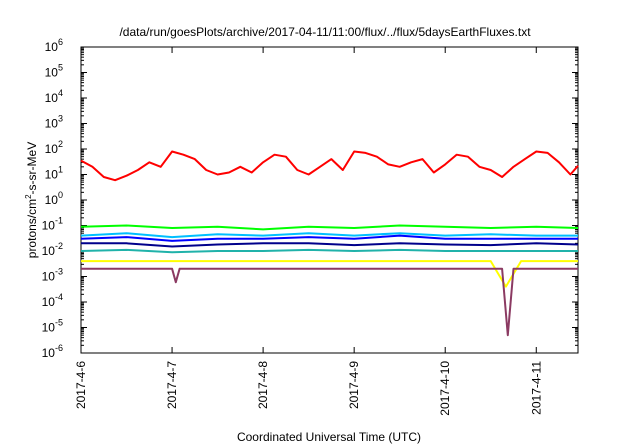 The image size is (640, 448). What do you see at coordinates (354, 385) in the screenshot?
I see `x-tick-label: 2017-4-9` at bounding box center [354, 385].